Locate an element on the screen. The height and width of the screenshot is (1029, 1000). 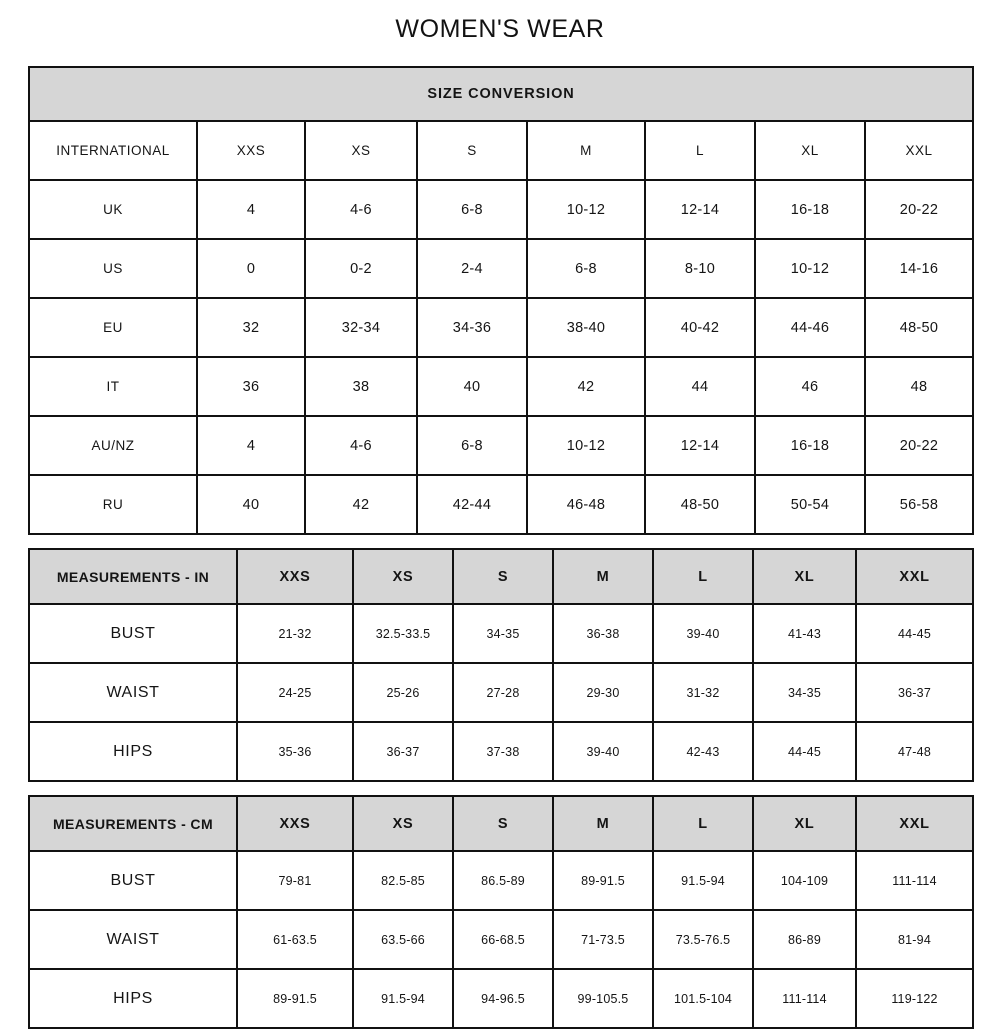
cell-it-s: 40 is located at coordinates (472, 386).